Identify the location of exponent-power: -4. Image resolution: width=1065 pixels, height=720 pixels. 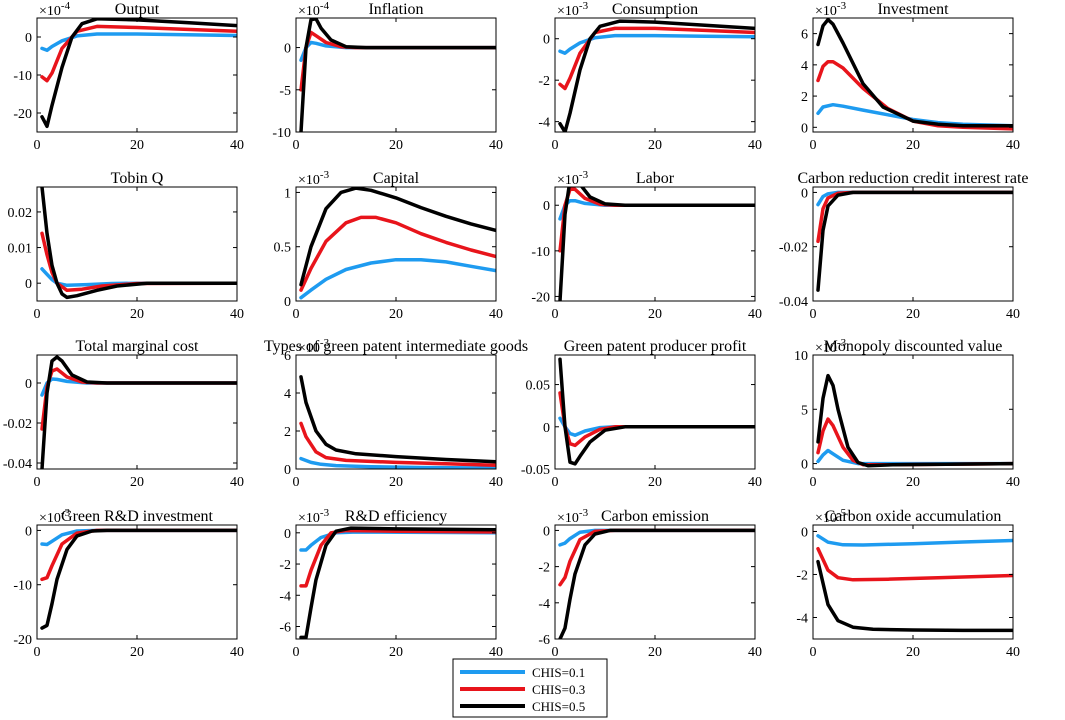
(66, 6).